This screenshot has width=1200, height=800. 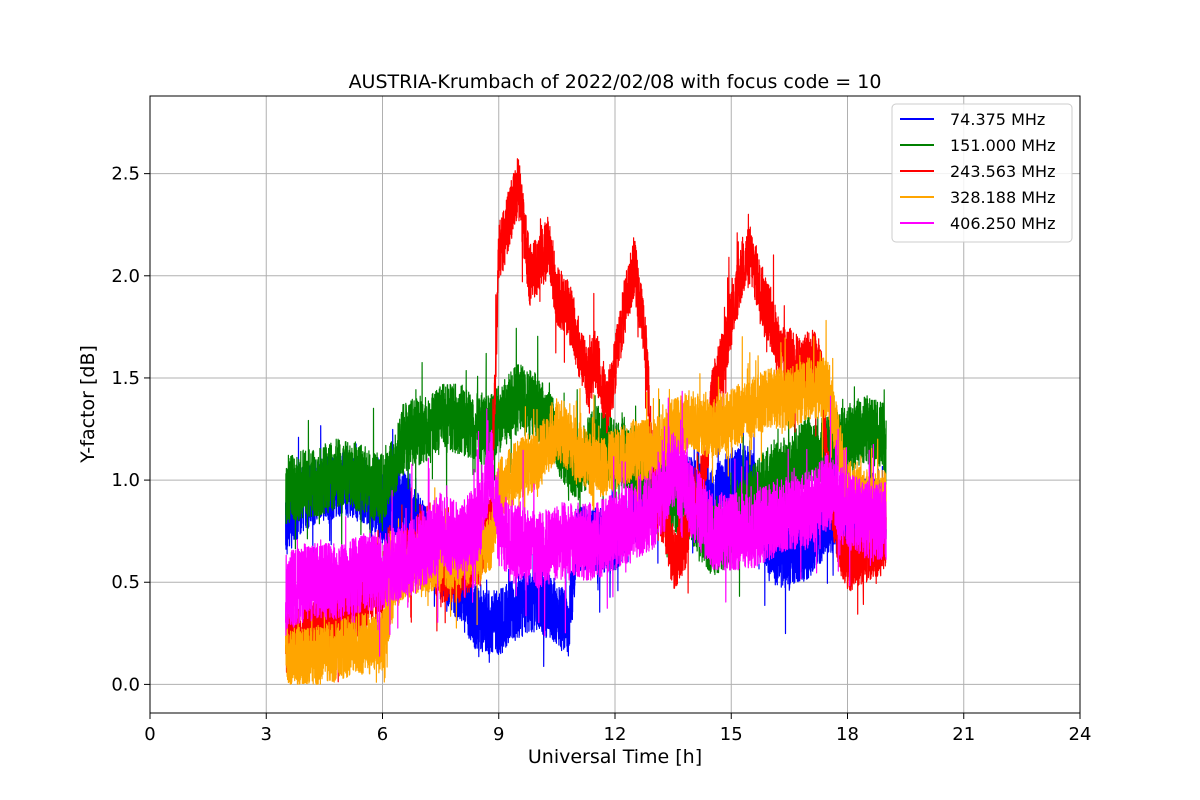 What do you see at coordinates (498, 734) in the screenshot?
I see `x-tick-label: 9` at bounding box center [498, 734].